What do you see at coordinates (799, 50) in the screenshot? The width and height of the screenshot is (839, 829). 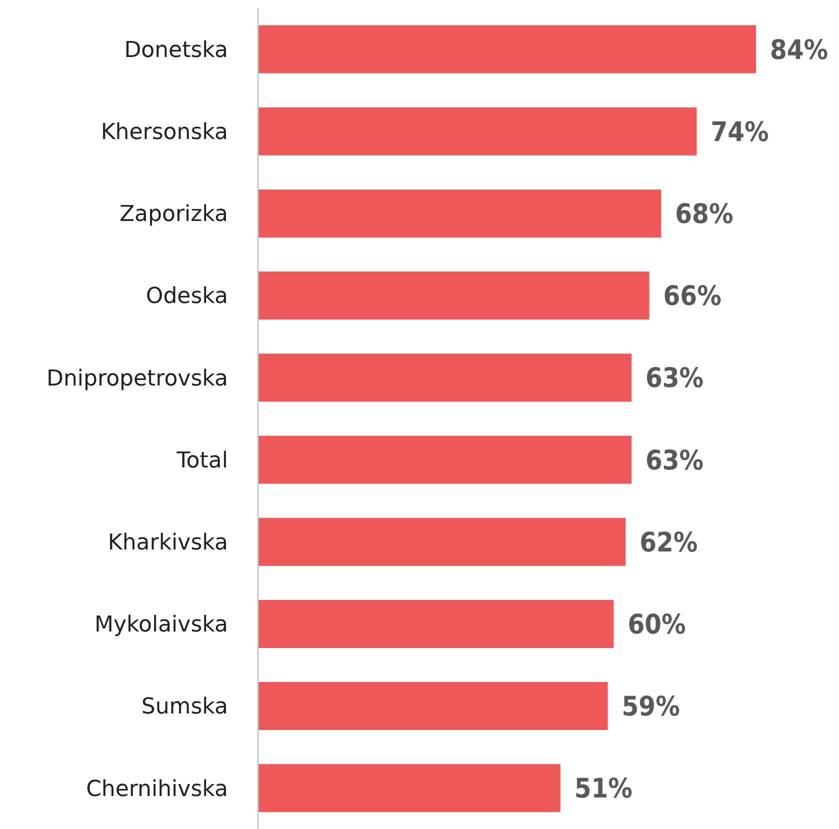 I see `data-label: 84%` at bounding box center [799, 50].